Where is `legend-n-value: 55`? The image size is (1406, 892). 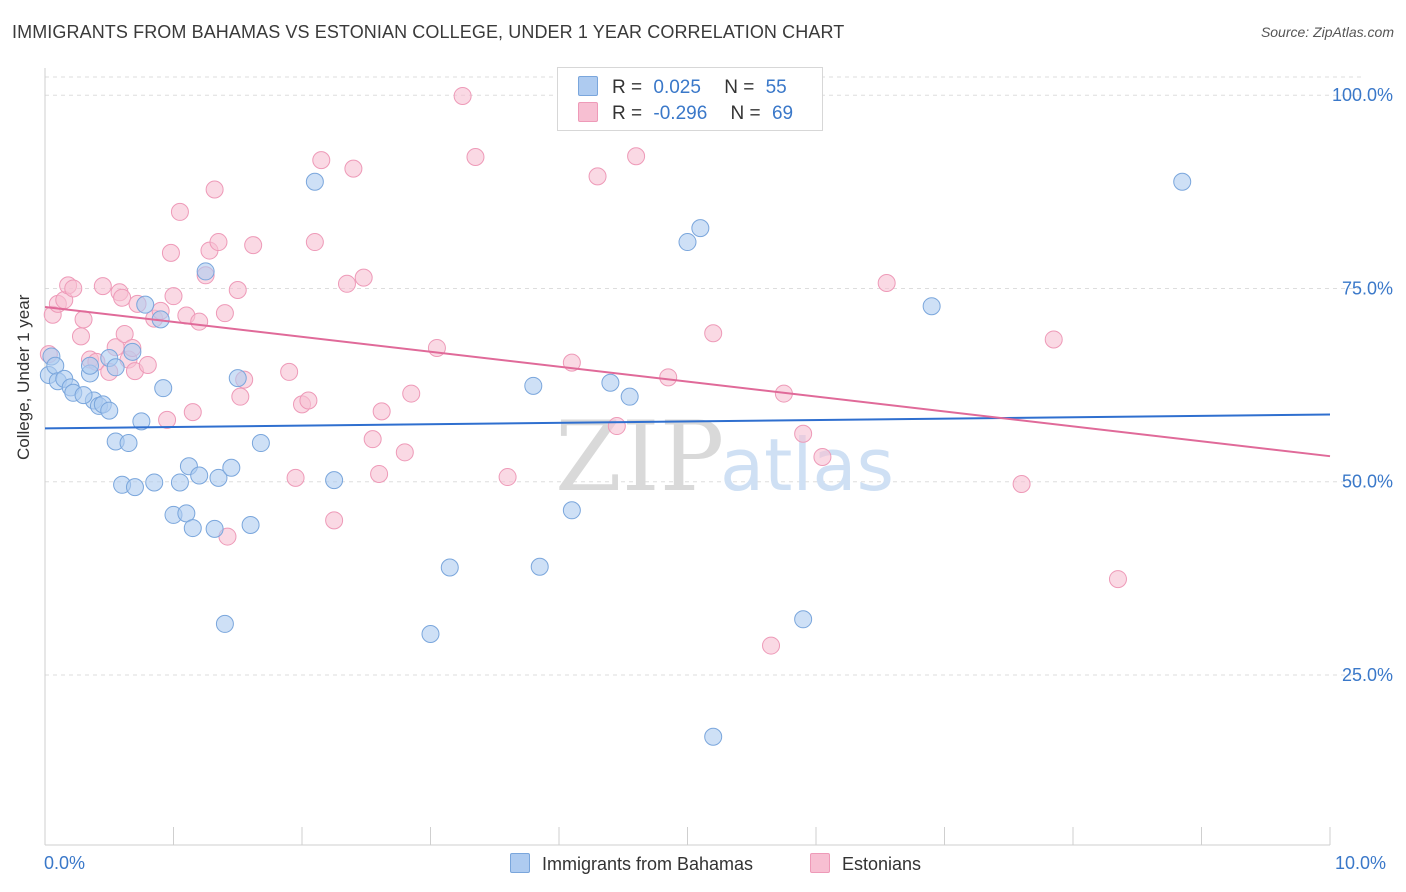 legend-n-value: 55 is located at coordinates (776, 87).